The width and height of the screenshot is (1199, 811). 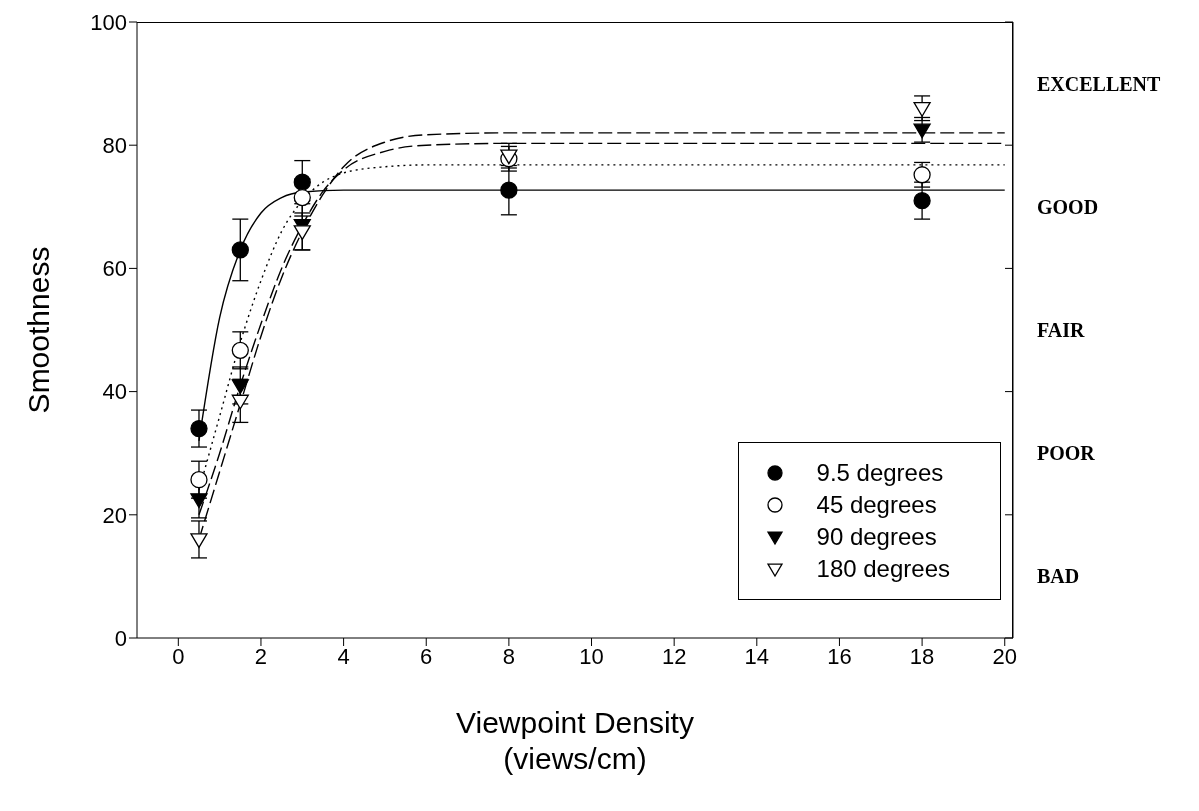 I want to click on x-tick-label: 20, so click(x=1004, y=656).